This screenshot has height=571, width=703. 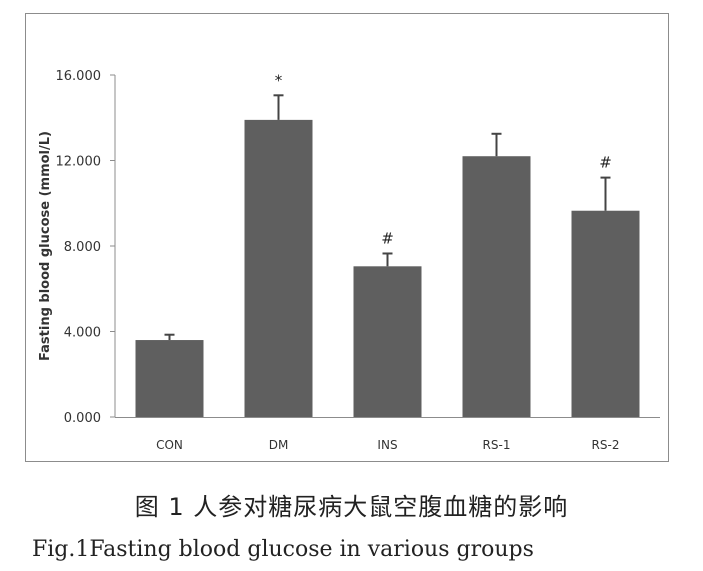 I want to click on x-tick-label: DM, so click(x=279, y=445).